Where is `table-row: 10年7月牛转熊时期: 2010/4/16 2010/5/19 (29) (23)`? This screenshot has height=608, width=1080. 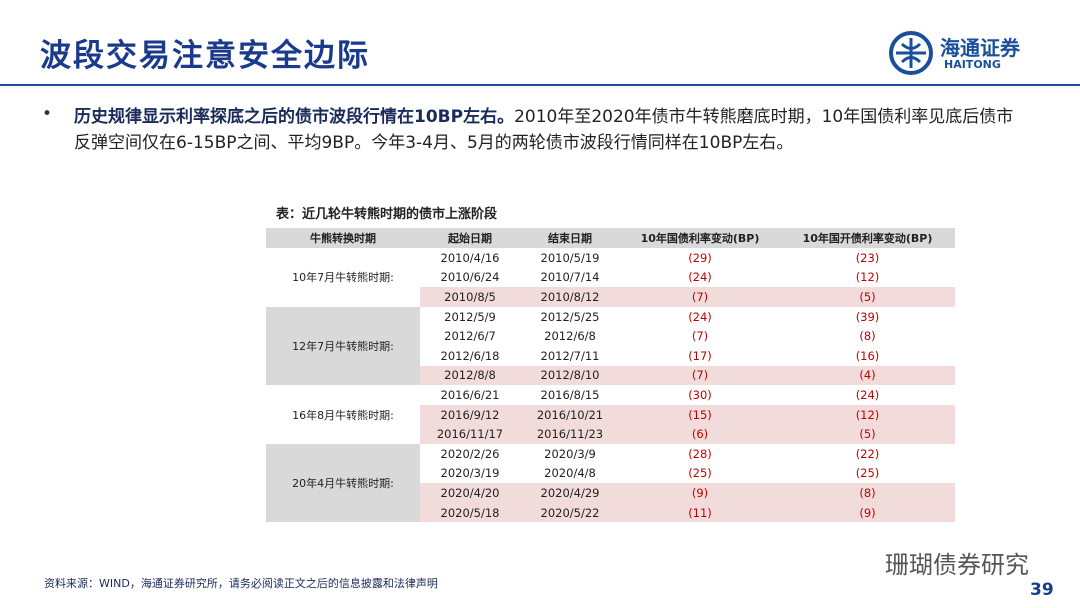
table-row: 10年7月牛转熊时期: 2010/4/16 2010/5/19 (29) (23) is located at coordinates (610, 277).